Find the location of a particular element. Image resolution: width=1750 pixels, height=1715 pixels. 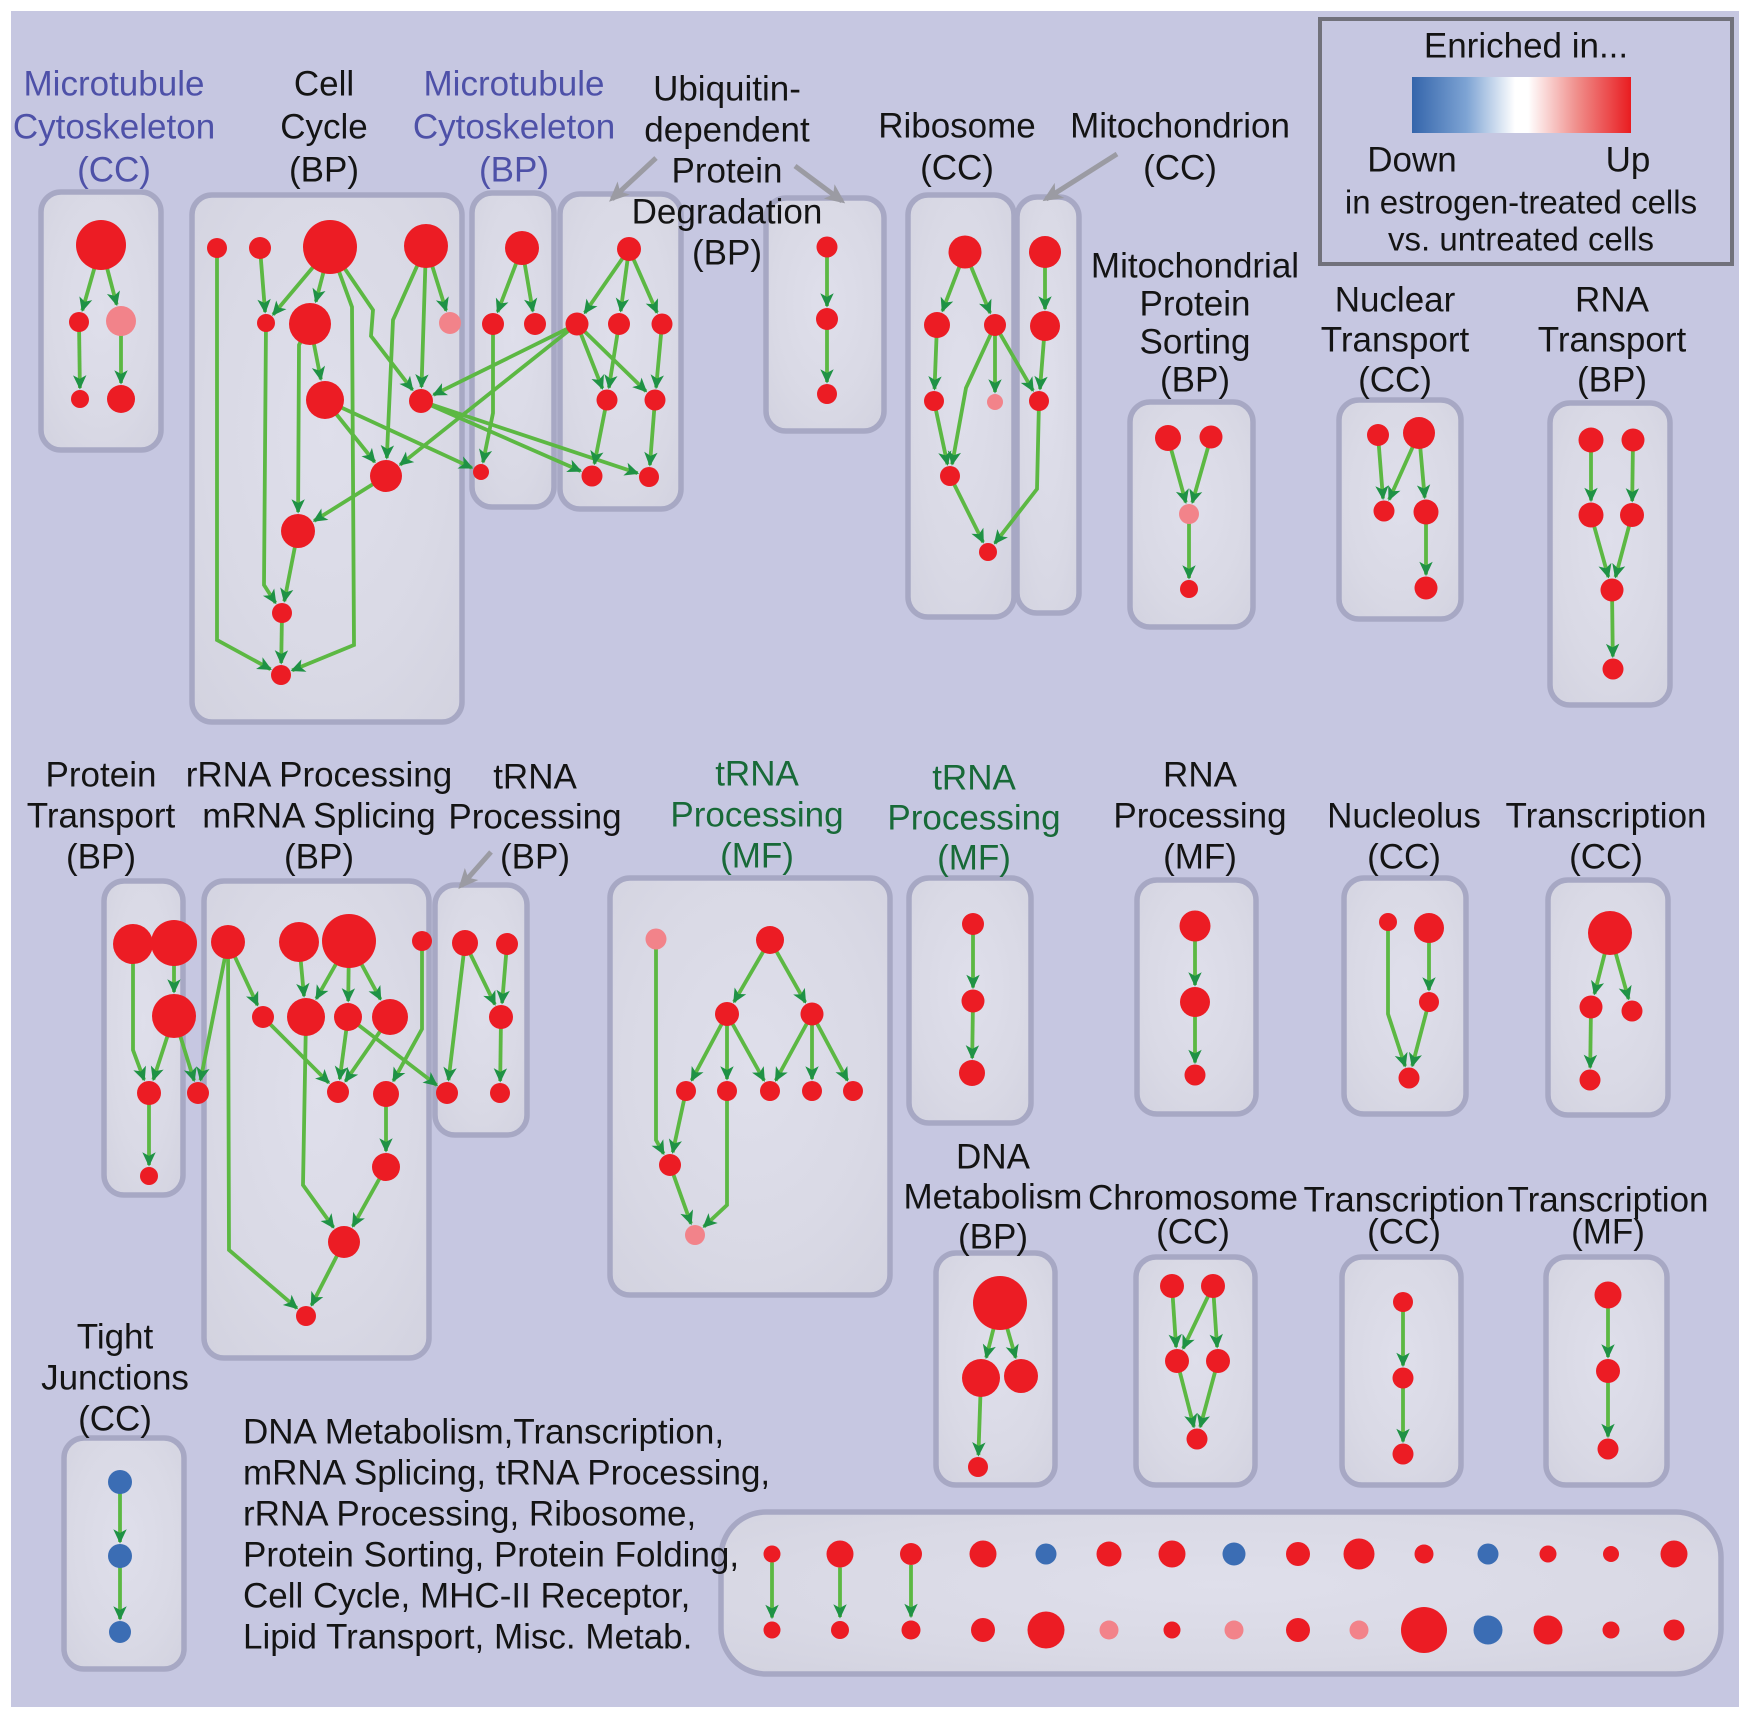

svg-text: Sorting is located at coordinates (1195, 342).